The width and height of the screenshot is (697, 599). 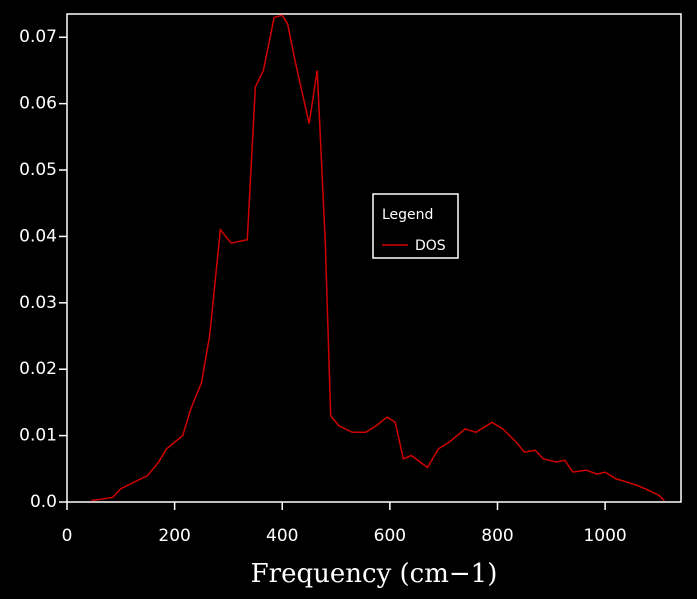 What do you see at coordinates (38, 37) in the screenshot?
I see `y-tick-label: 0.07` at bounding box center [38, 37].